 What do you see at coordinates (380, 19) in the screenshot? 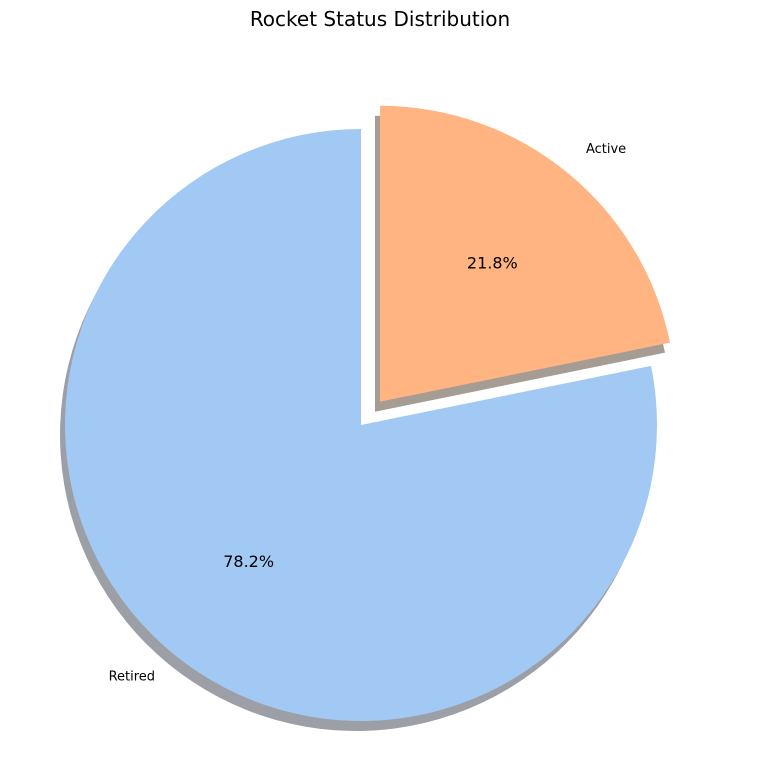
I see `chart-title: Rocket Status Distribution` at bounding box center [380, 19].